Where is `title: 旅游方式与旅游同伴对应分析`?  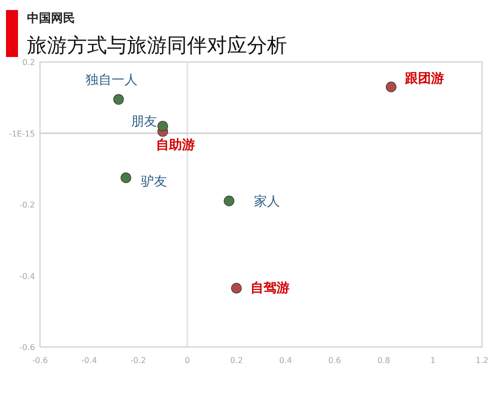 title: 旅游方式与旅游同伴对应分析 is located at coordinates (157, 45).